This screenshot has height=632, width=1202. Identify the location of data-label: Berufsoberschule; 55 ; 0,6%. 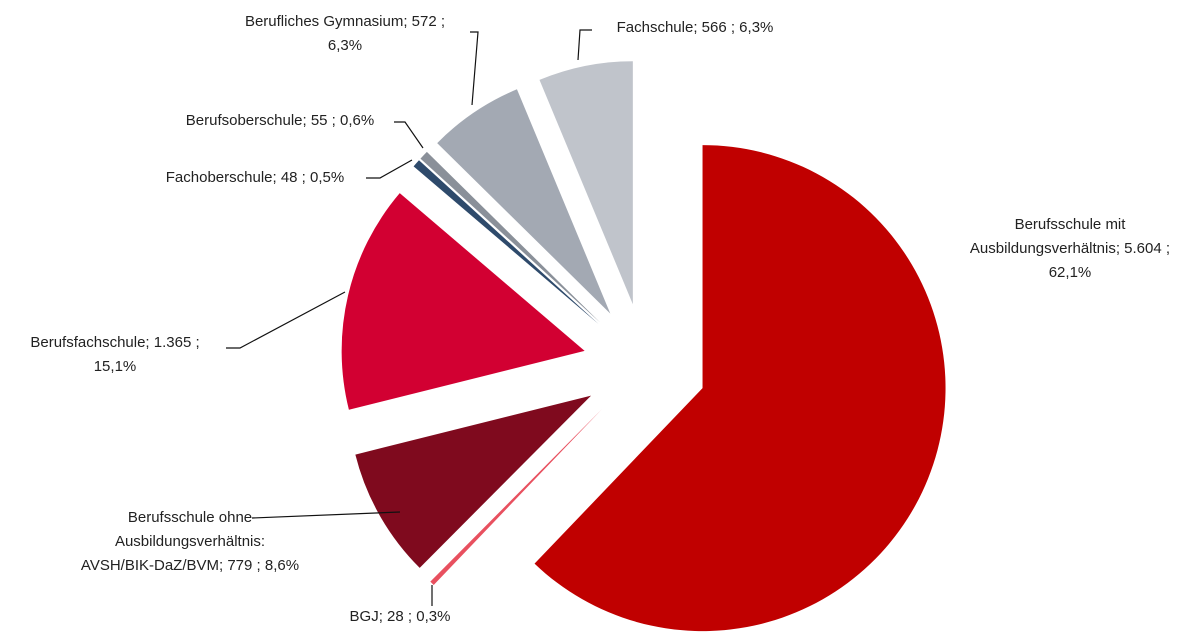
(280, 120).